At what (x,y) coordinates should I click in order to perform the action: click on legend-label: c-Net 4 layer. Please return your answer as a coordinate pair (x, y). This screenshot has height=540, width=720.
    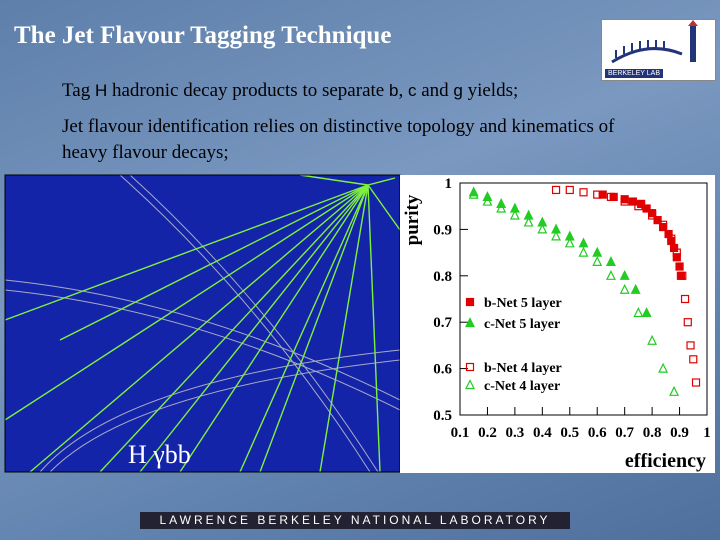
    Looking at the image, I should click on (522, 386).